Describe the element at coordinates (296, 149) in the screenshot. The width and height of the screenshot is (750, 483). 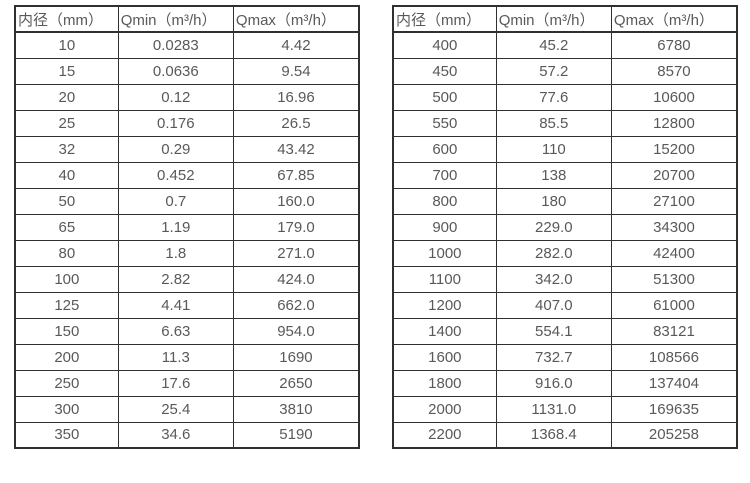
I see `cell-qmax: 43.42` at that location.